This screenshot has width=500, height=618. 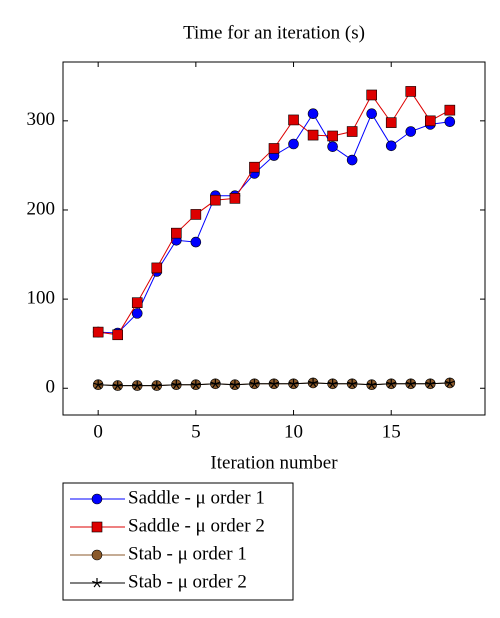 I want to click on x-tick-label: 15, so click(x=391, y=431).